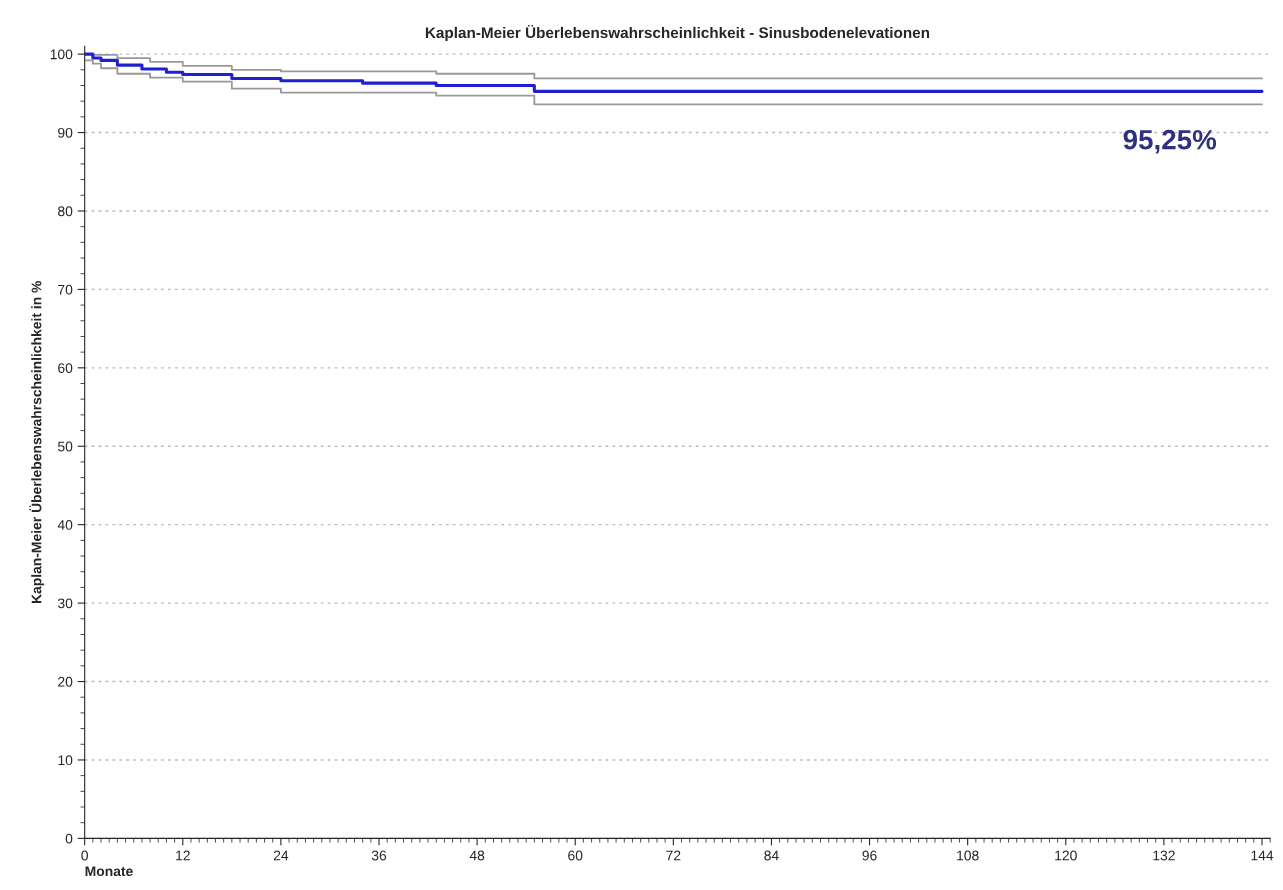  Describe the element at coordinates (65, 289) in the screenshot. I see `y-tick-label: 70` at that location.